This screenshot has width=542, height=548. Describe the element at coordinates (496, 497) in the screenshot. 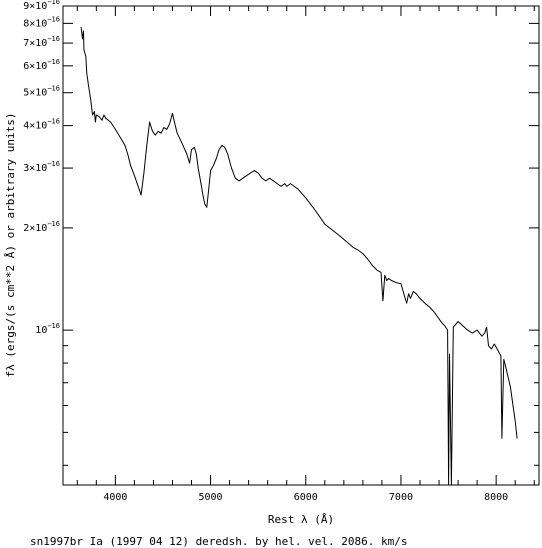

I see `x-tick-label: 8000` at that location.